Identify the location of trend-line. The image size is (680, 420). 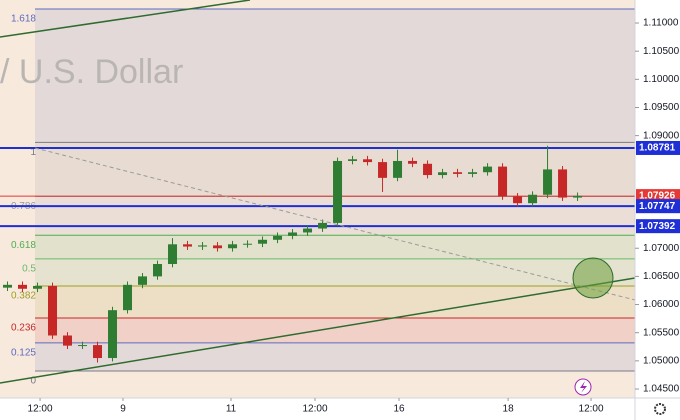
(125, 19).